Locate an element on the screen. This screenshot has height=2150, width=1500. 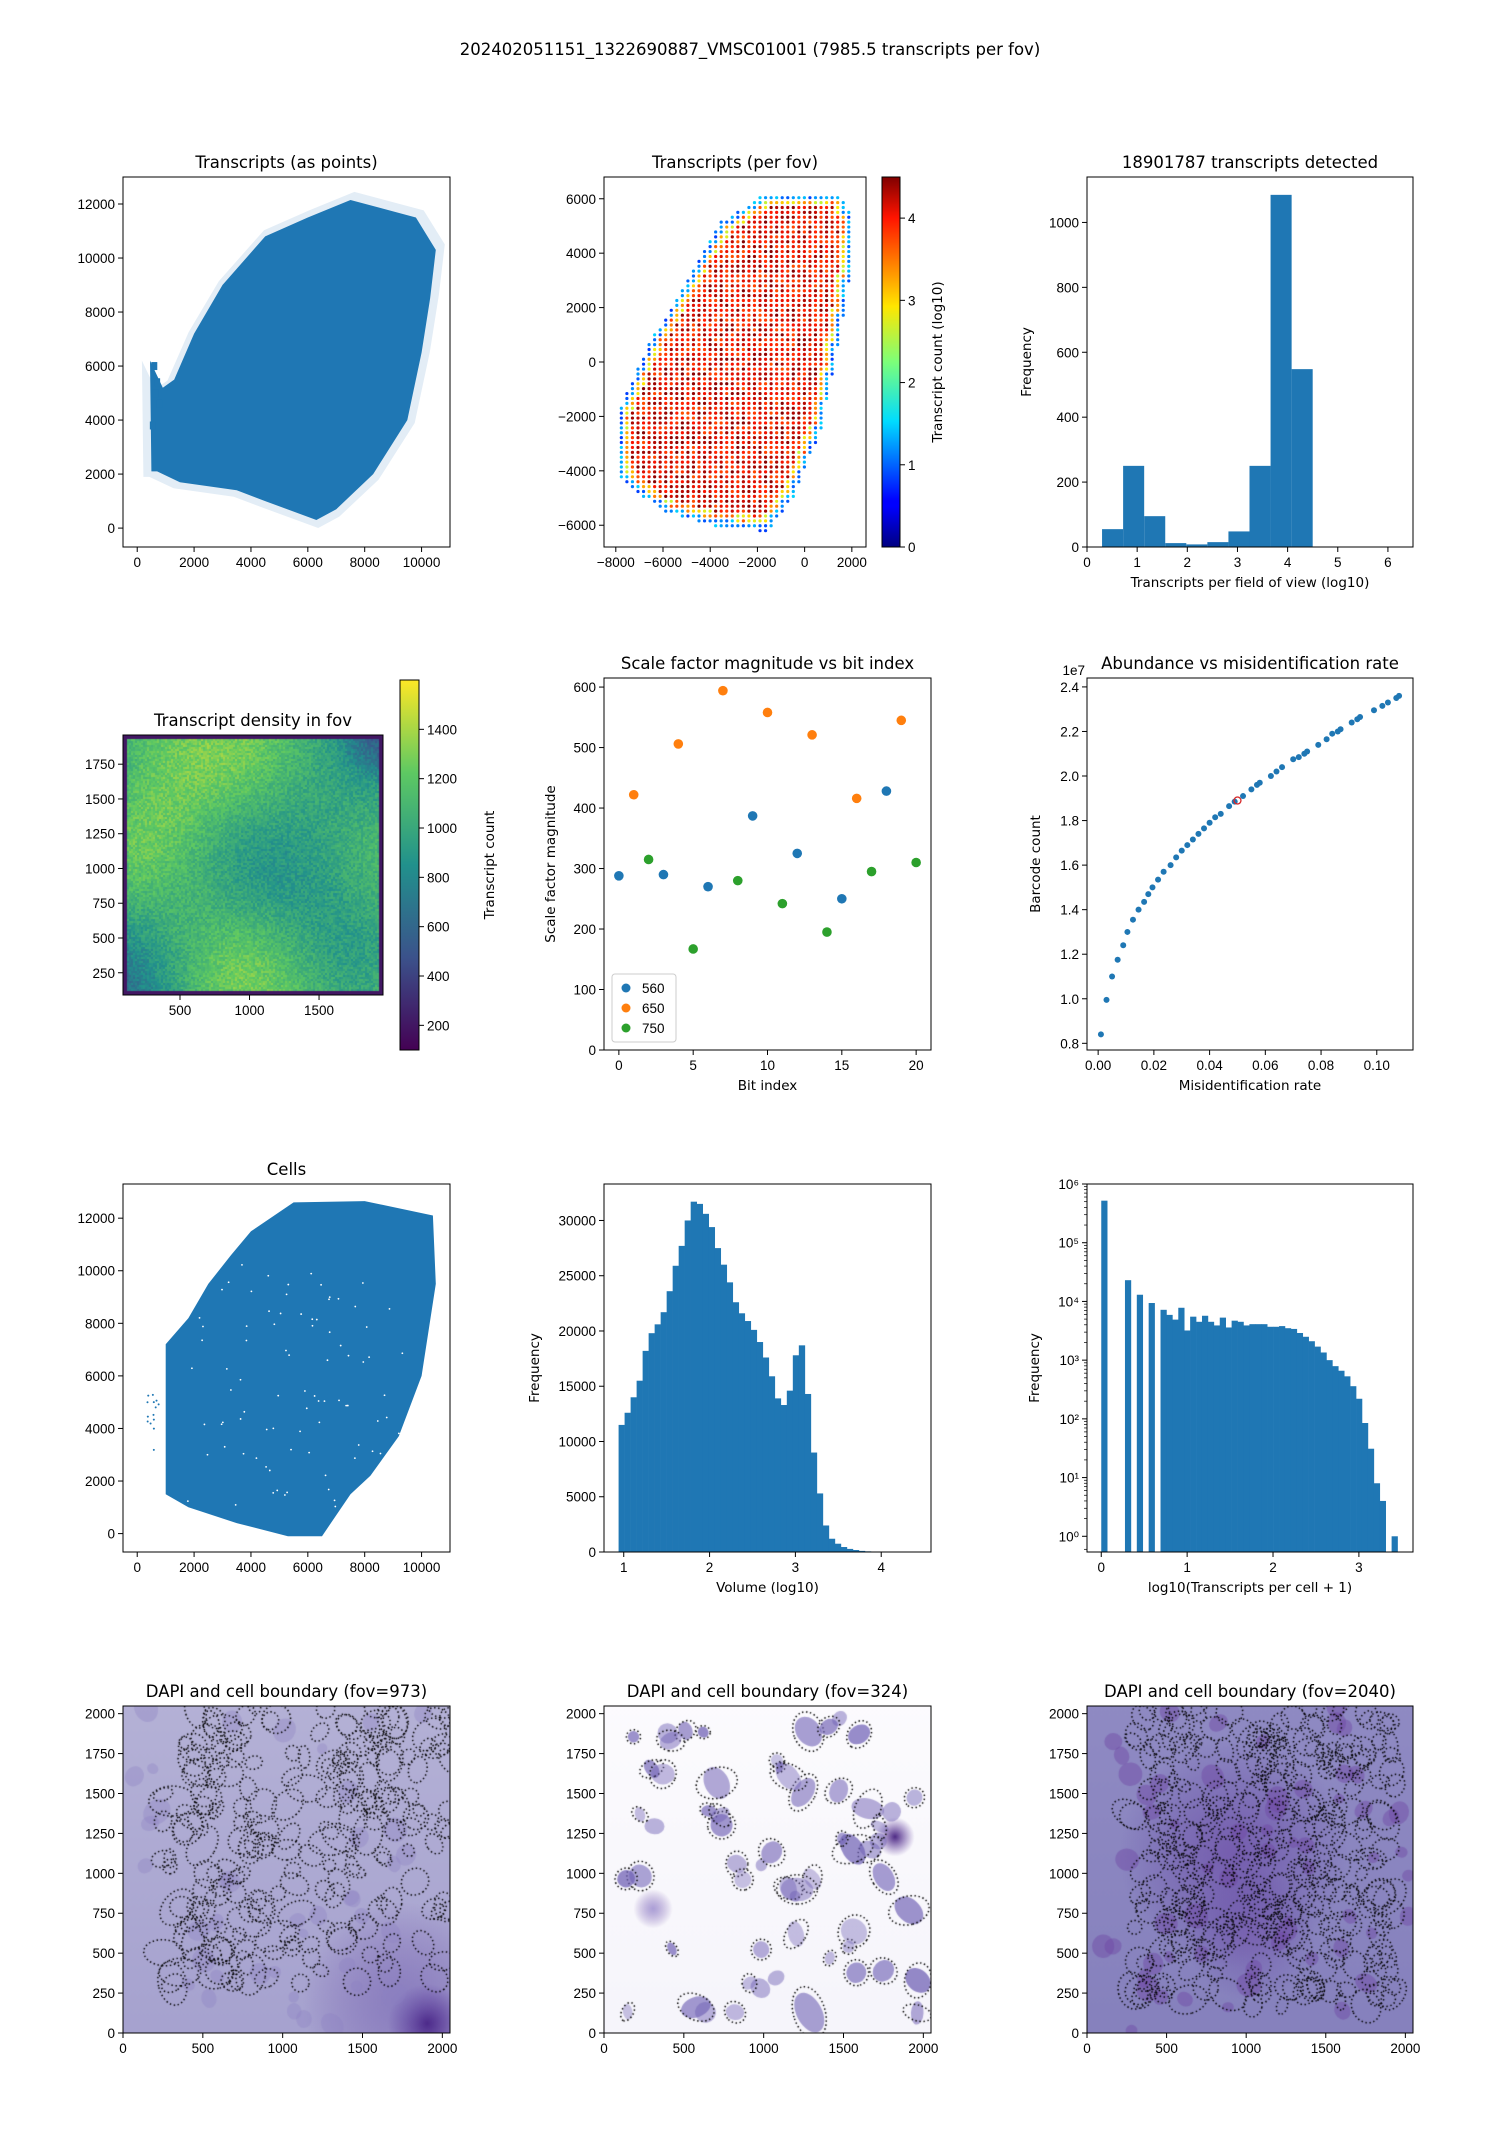
x-tick-label: 1500 is located at coordinates (1326, 2048).